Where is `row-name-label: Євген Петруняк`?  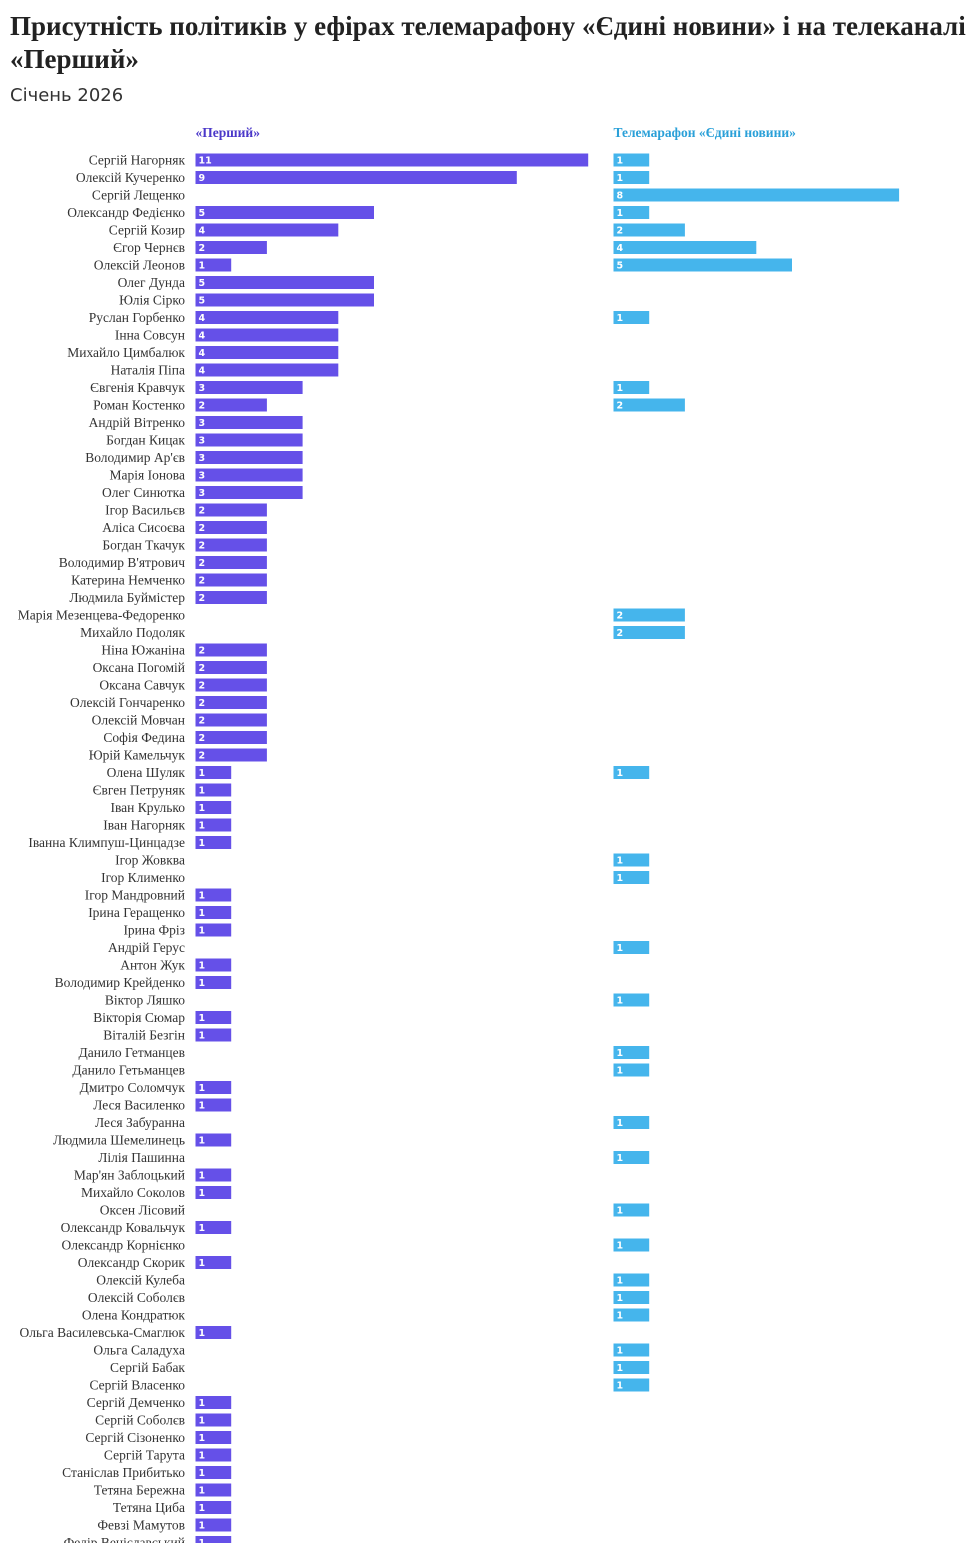 row-name-label: Євген Петруняк is located at coordinates (139, 790).